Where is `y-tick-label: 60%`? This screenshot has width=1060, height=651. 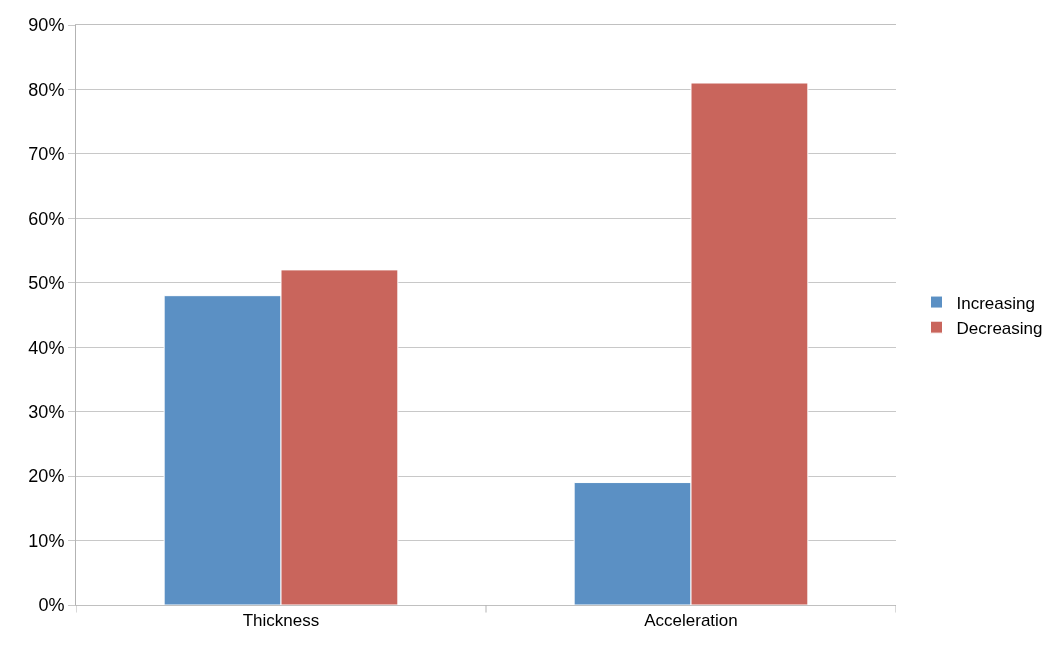
y-tick-label: 60% is located at coordinates (46, 218).